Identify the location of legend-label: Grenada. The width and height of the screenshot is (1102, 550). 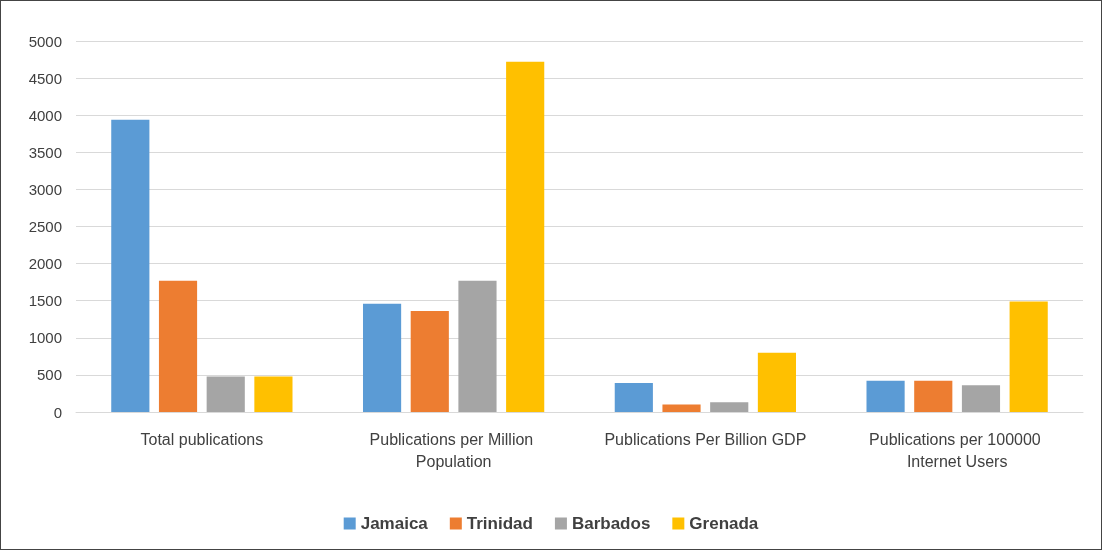
(724, 523).